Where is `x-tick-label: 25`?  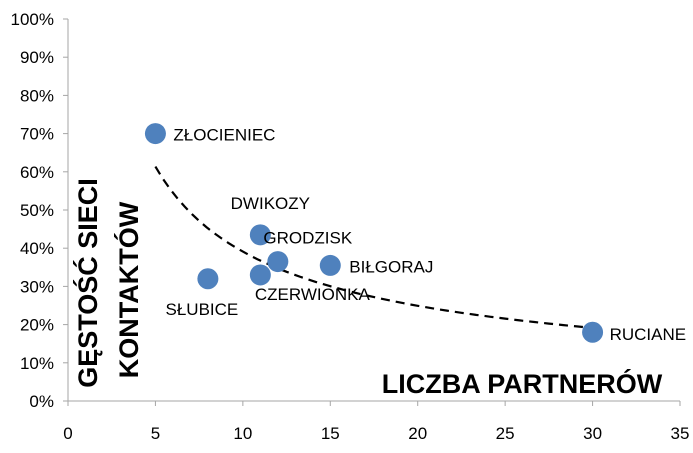
x-tick-label: 25 is located at coordinates (505, 433).